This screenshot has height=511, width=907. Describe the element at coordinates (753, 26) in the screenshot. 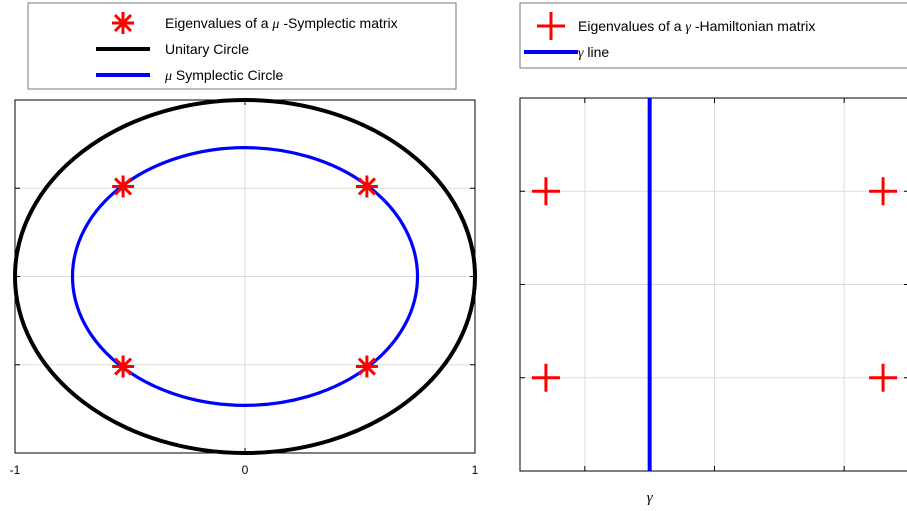

I see `legend-label-suffix: -Hamiltonian matrix` at that location.